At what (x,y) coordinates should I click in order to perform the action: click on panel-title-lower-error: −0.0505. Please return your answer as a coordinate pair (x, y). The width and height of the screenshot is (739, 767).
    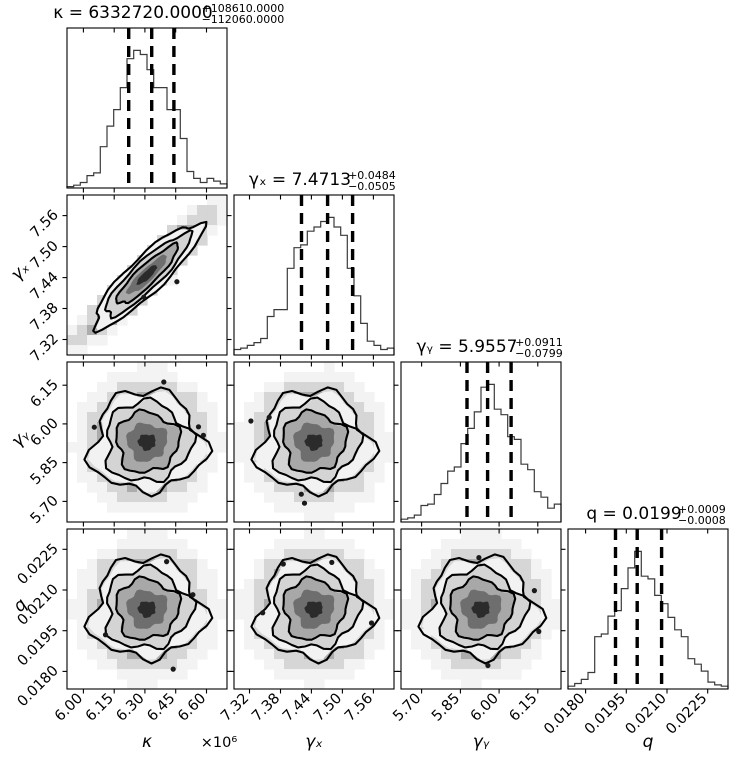
    Looking at the image, I should click on (372, 186).